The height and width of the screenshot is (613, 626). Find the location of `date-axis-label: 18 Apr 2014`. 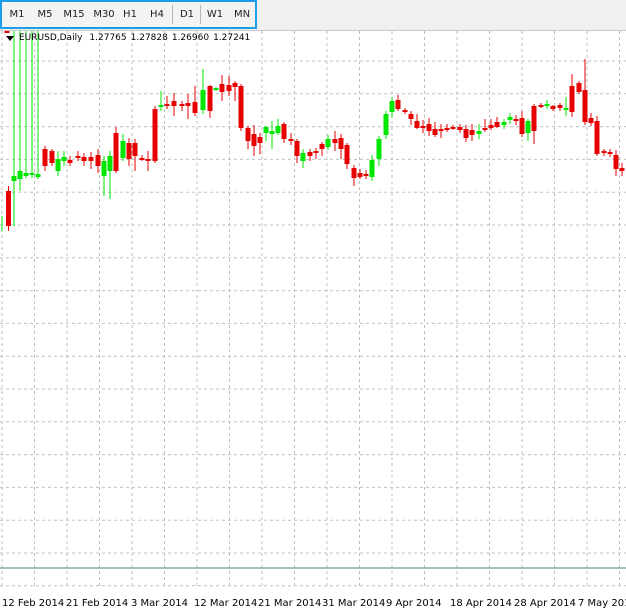

date-axis-label: 18 Apr 2014 is located at coordinates (481, 603).